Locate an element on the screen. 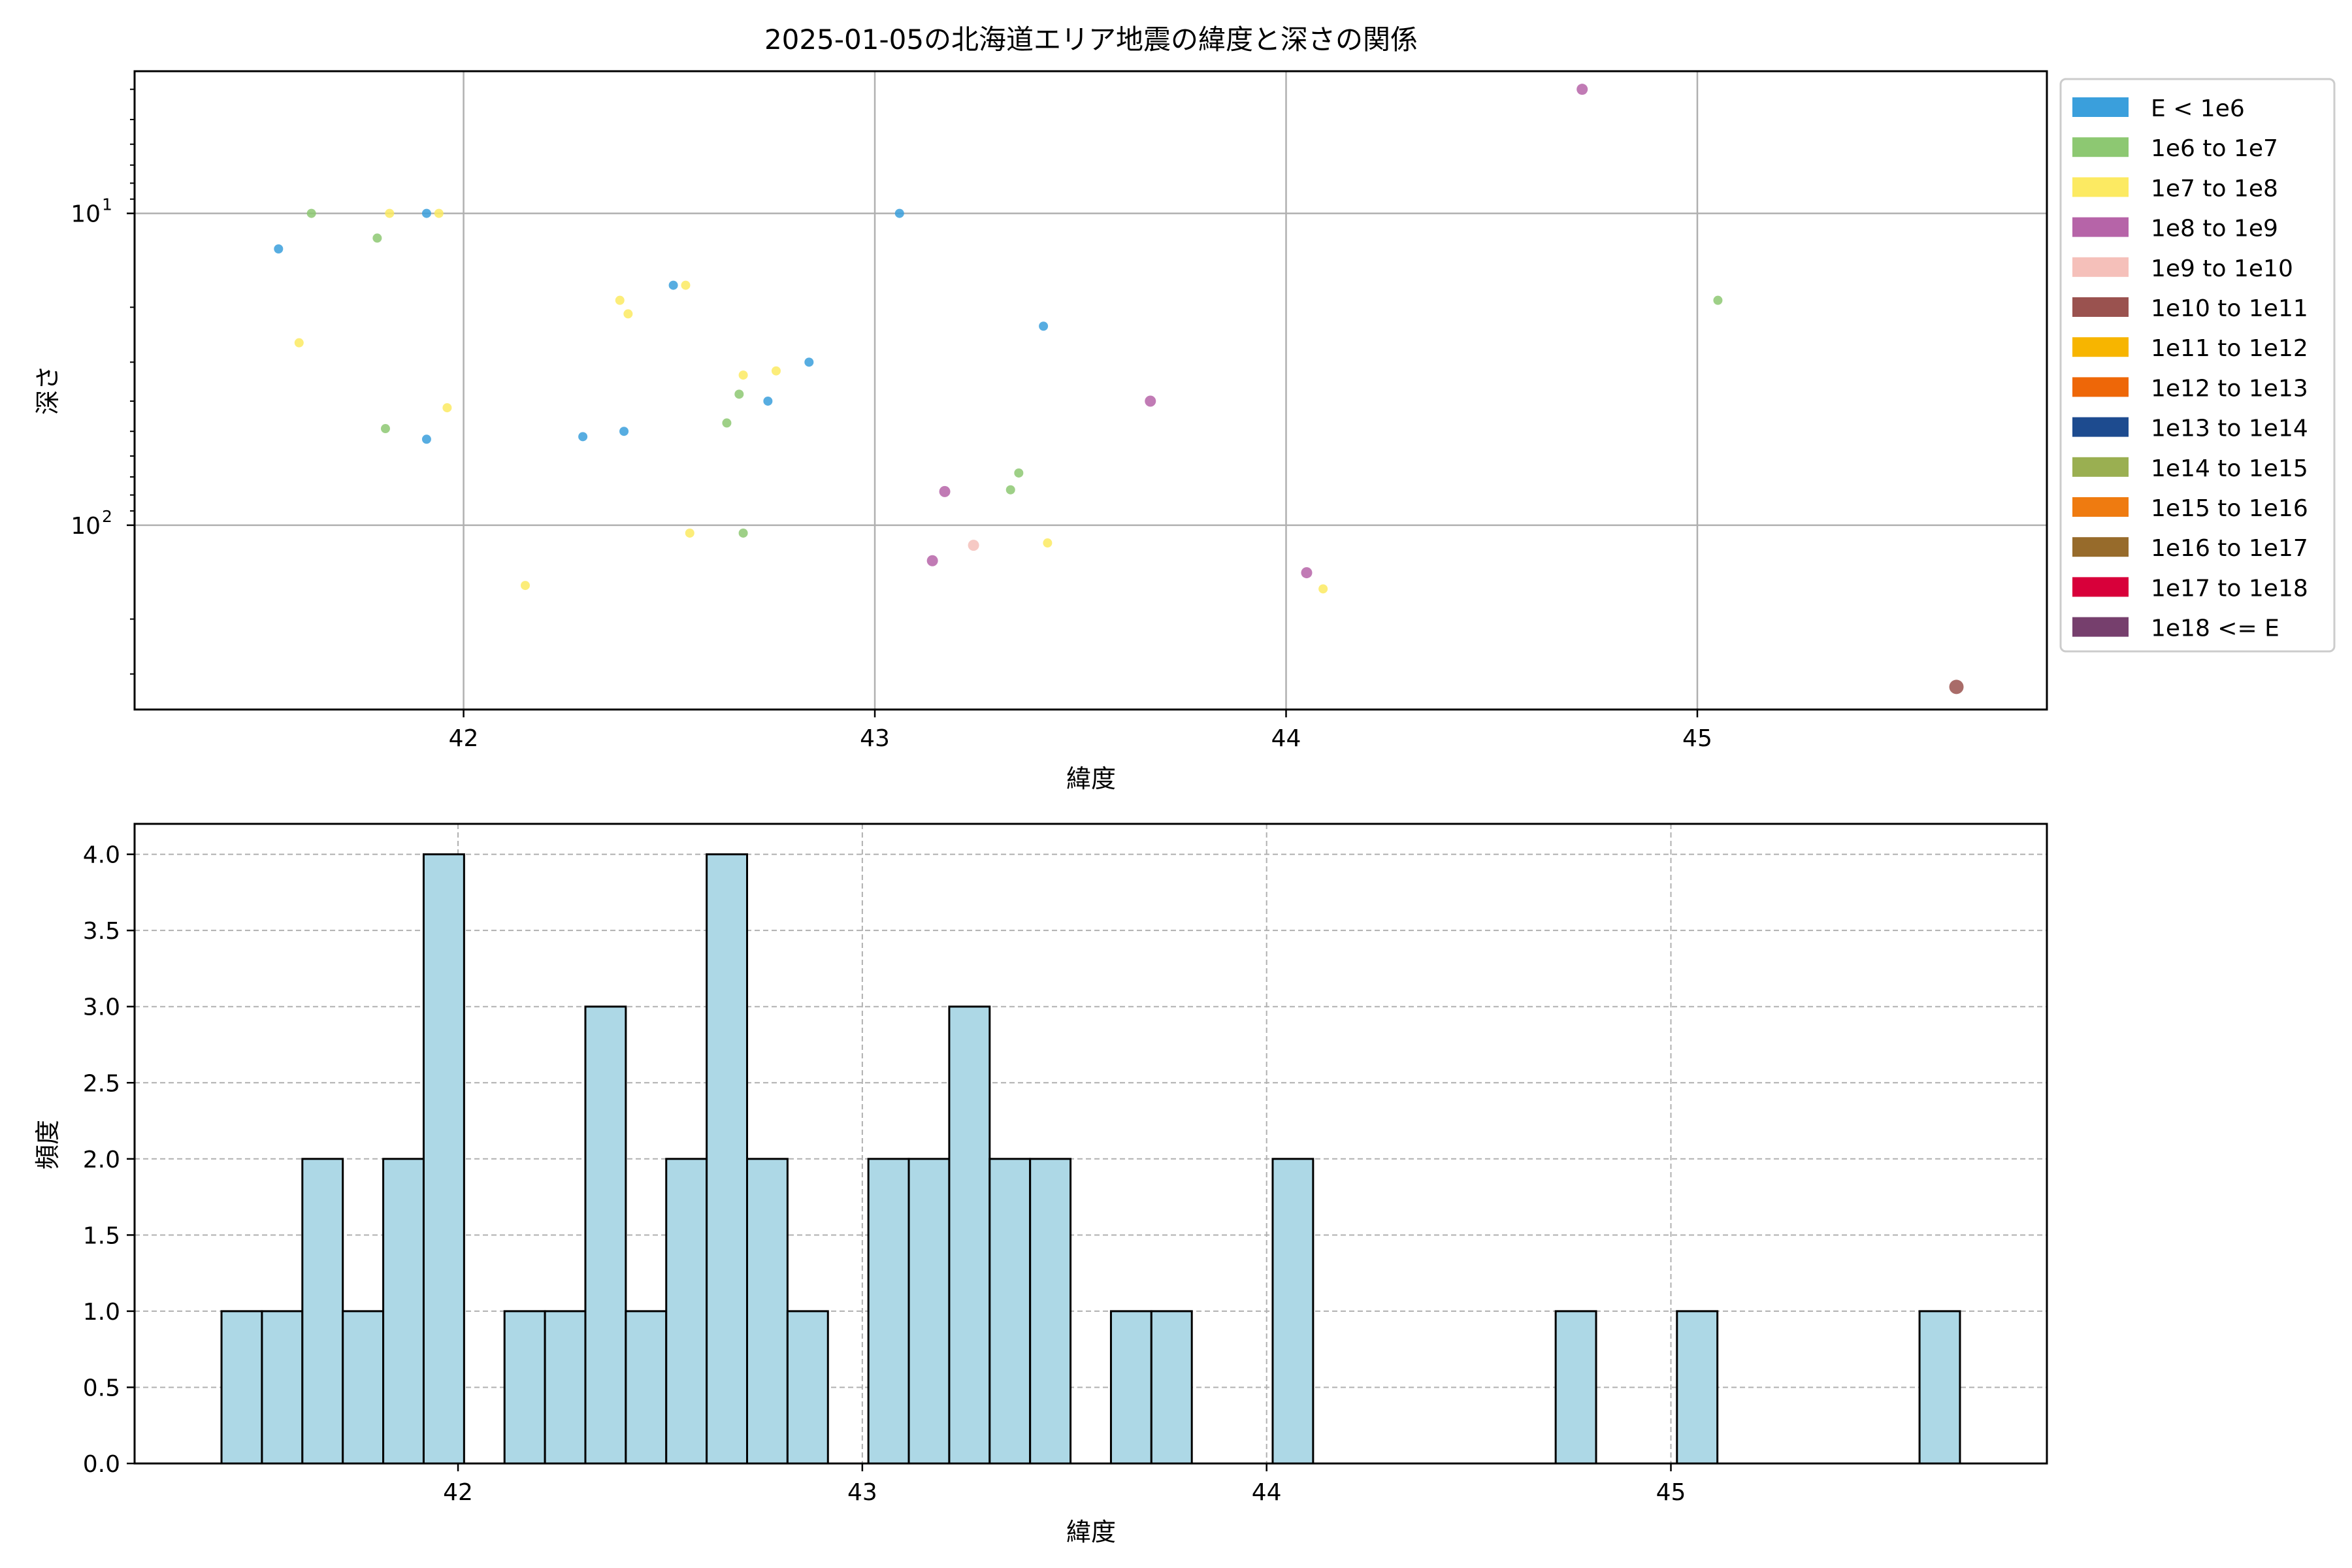  legend-entry-label: 1e7 to 1e8 is located at coordinates (2214, 188).